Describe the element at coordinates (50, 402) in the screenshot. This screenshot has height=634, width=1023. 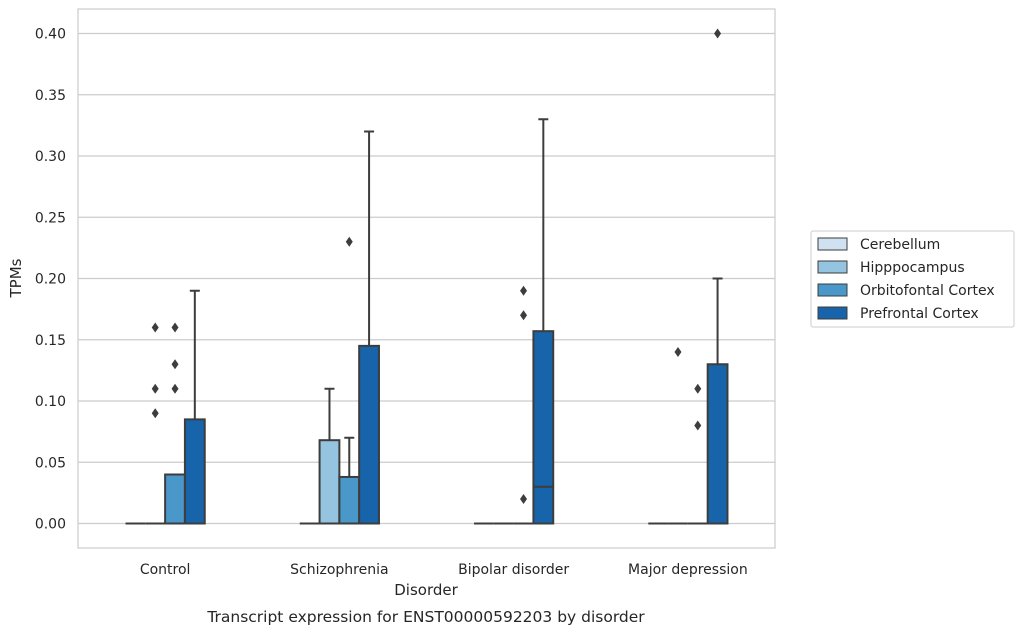
I see `y-tick-label: 0.10` at that location.